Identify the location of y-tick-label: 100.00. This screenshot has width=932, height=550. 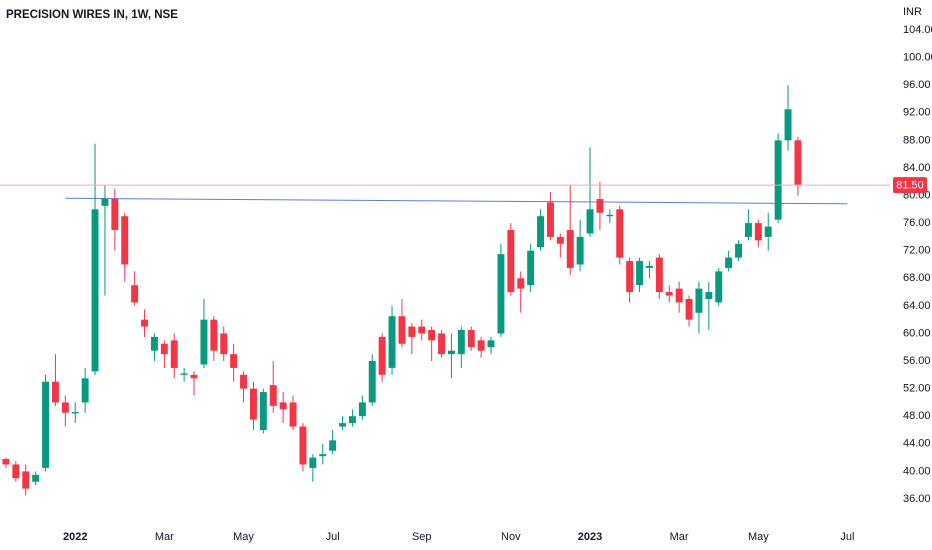
(917, 57).